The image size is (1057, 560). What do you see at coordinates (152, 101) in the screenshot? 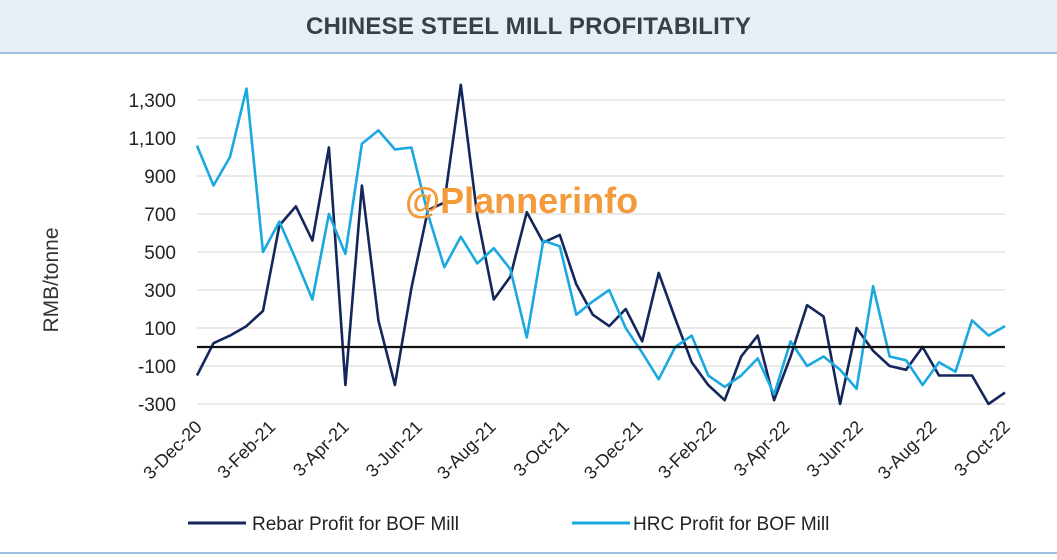
I see `y-tick-label: 1,300` at bounding box center [152, 101].